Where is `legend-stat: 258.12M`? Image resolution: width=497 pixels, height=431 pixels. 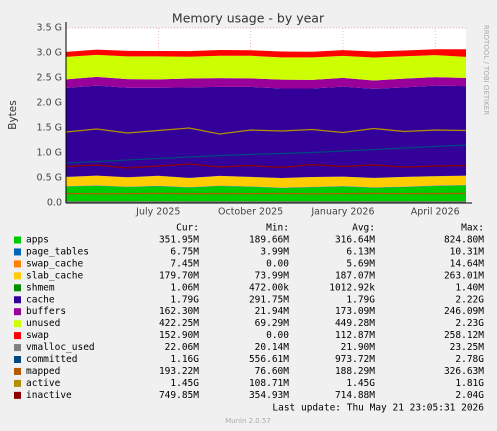 legend-stat: 258.12M is located at coordinates (464, 335).